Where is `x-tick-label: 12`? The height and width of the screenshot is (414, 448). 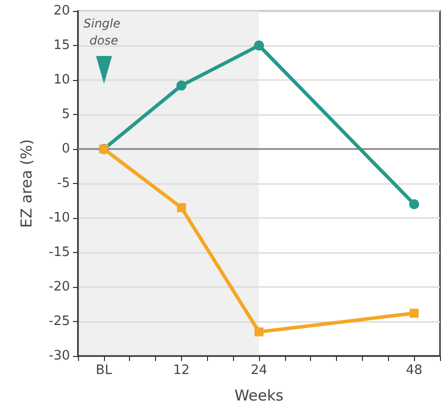 x-tick-label: 12 is located at coordinates (181, 370).